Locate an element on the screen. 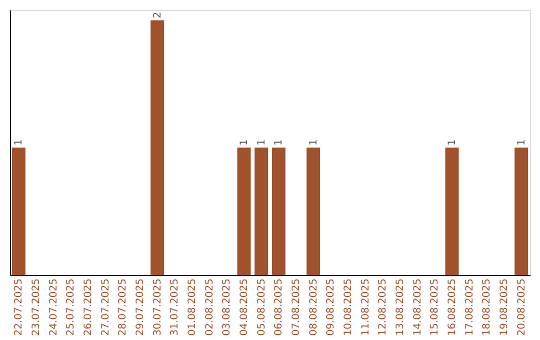 Image resolution: width=540 pixels, height=340 pixels. x-tick-label: 17.08.2025 is located at coordinates (470, 307).